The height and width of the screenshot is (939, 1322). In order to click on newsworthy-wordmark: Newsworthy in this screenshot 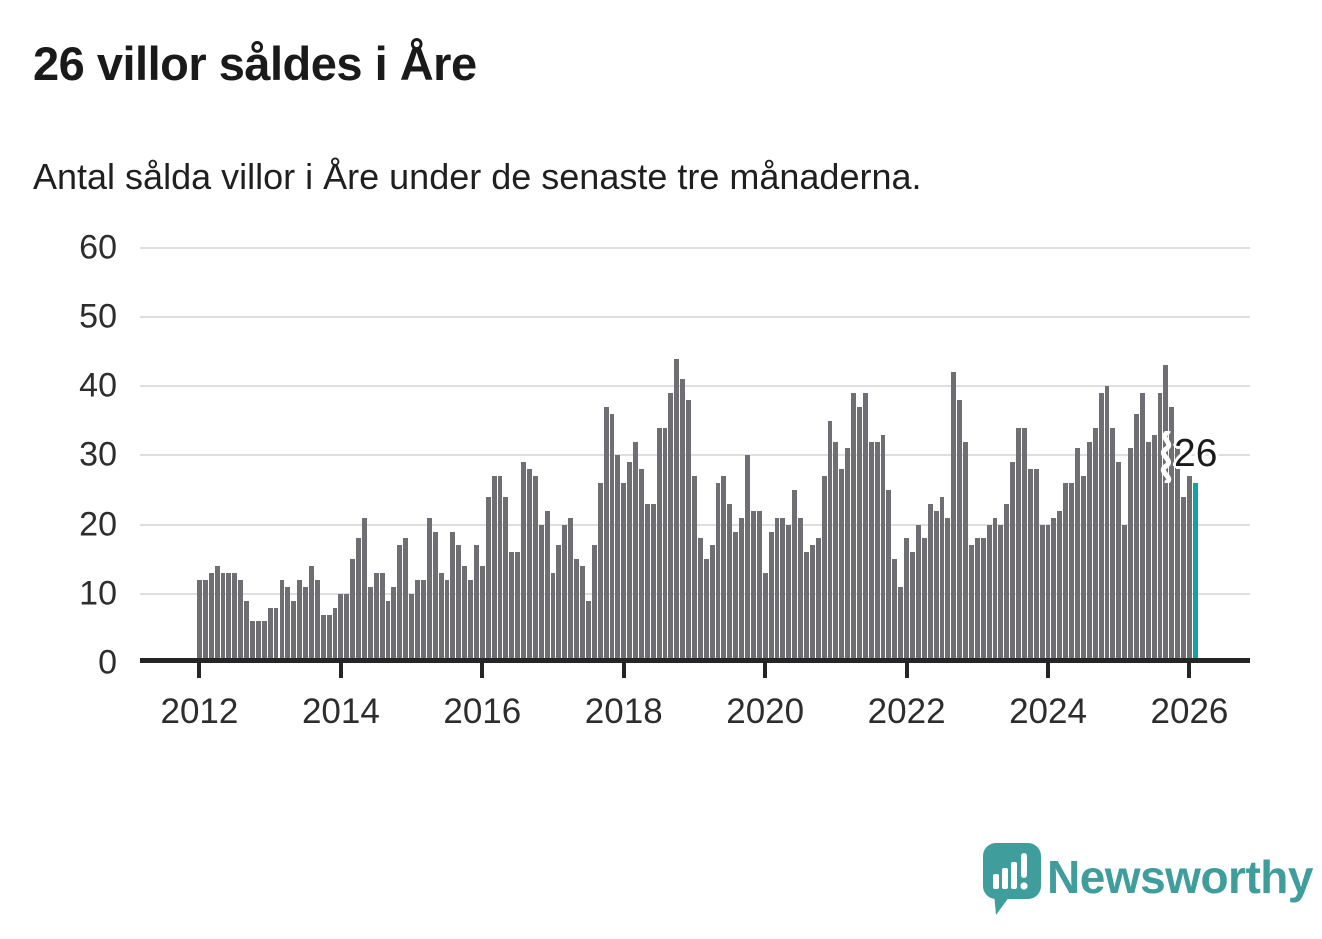, I will do `click(1180, 877)`.